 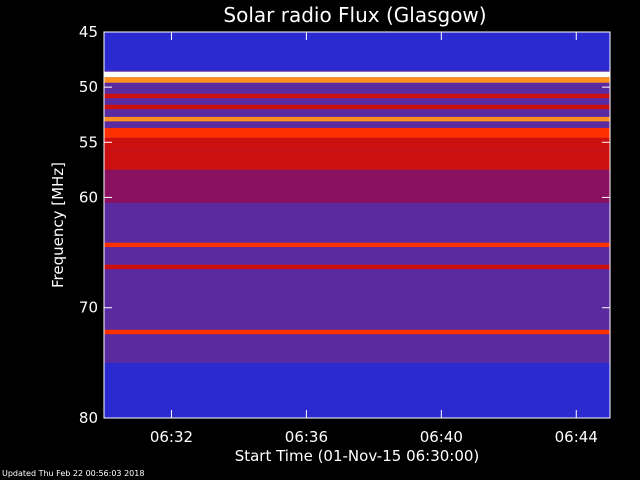 I want to click on y-tick-label: 55, so click(x=88, y=142).